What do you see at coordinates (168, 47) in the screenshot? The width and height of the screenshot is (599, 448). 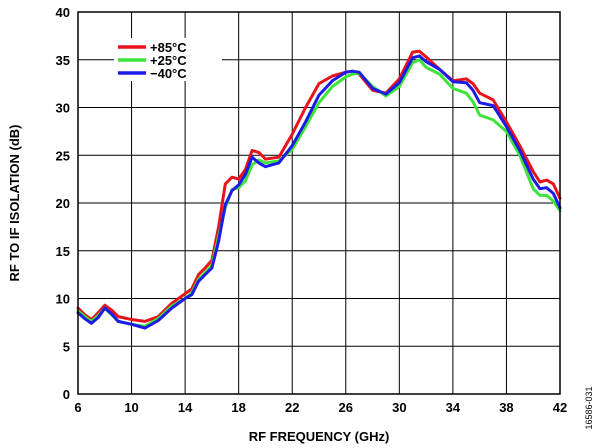 I see `legend-label: +85°C` at bounding box center [168, 47].